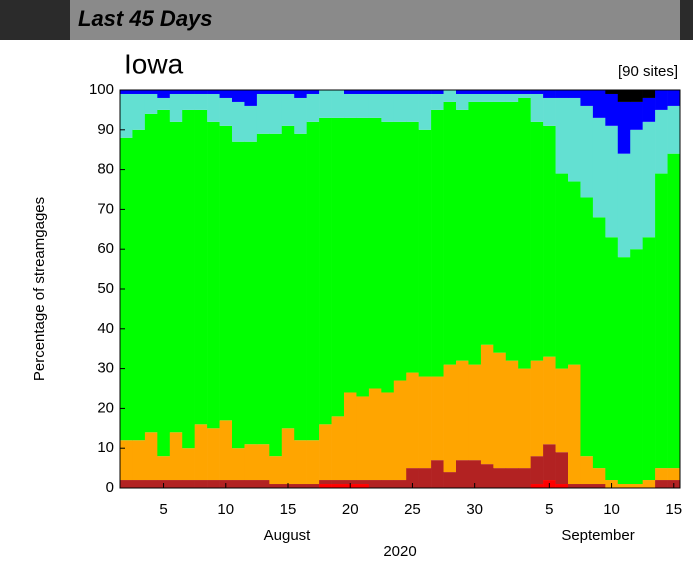  I want to click on y-tick-label: 100, so click(101, 89).